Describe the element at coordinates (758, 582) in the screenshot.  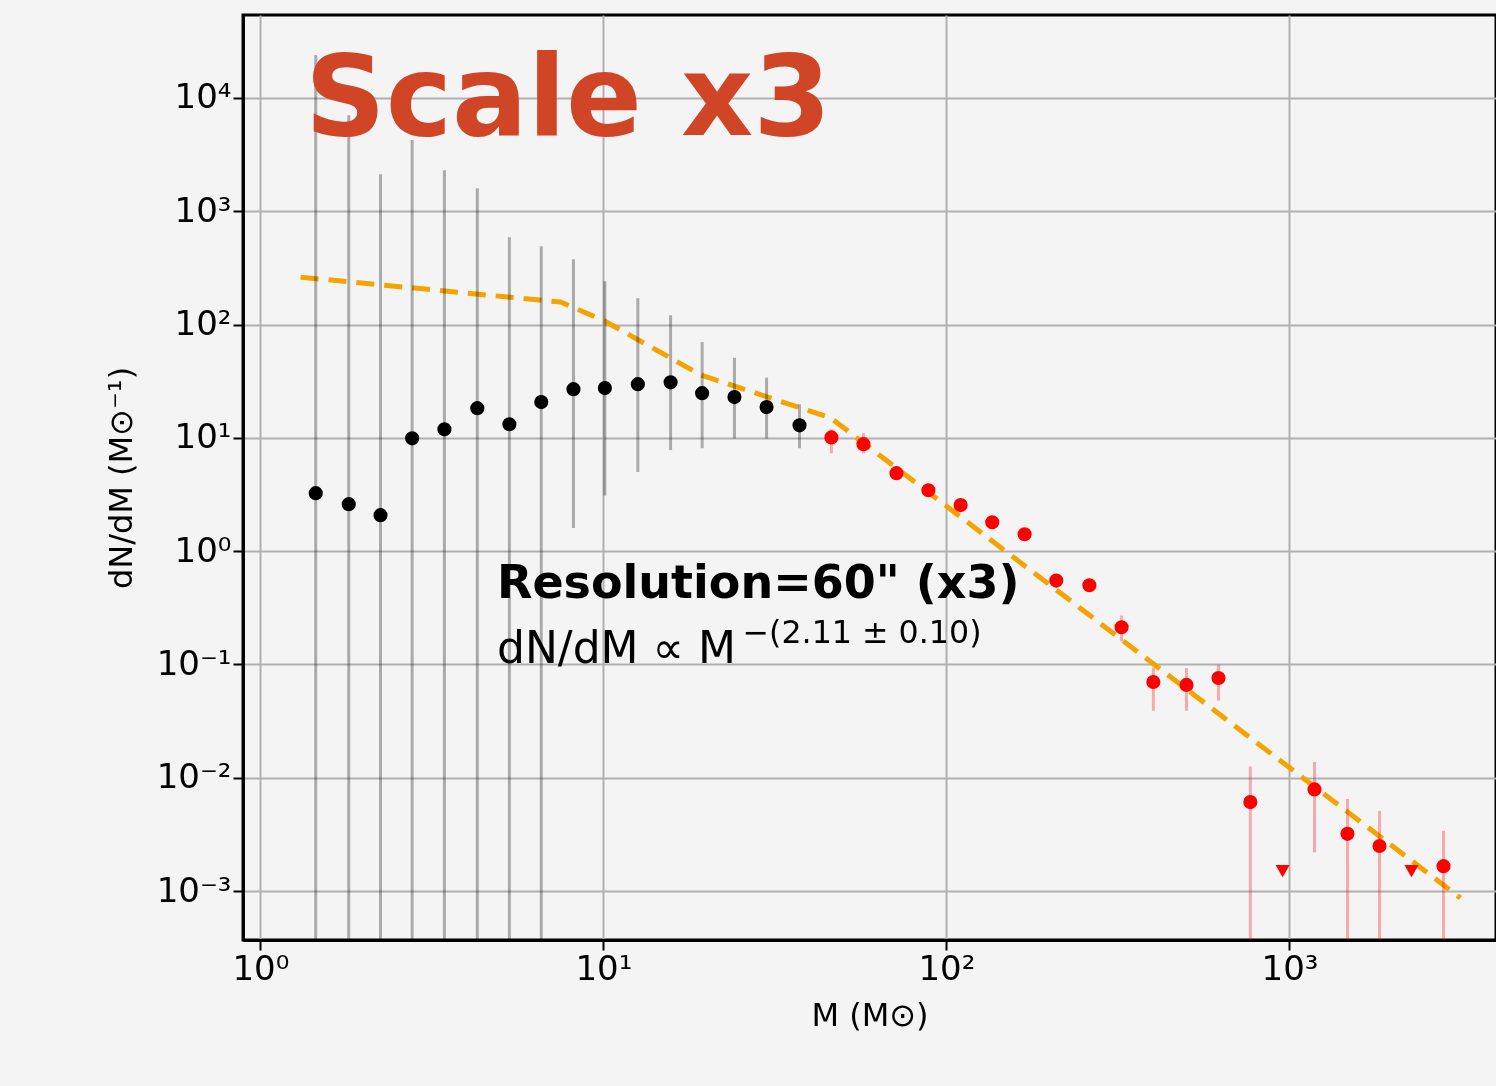
I see `annotation: Resolution=60" (x3)` at that location.